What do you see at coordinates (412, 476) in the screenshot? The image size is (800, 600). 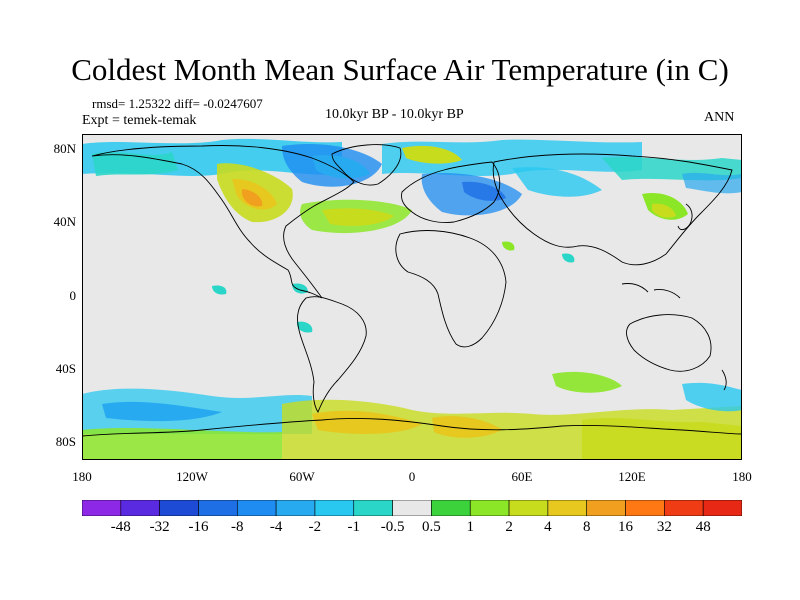 I see `lon-label-0: 0` at bounding box center [412, 476].